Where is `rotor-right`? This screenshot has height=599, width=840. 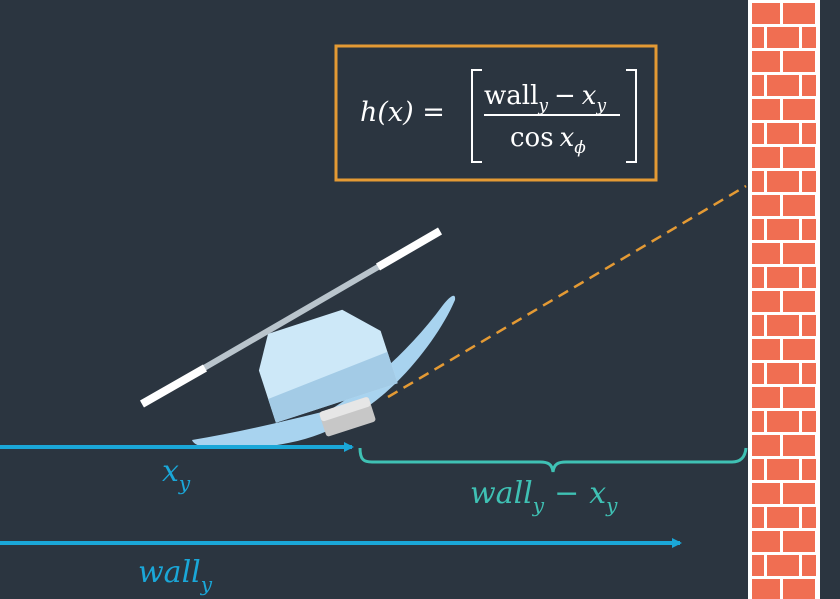
rotor-right is located at coordinates (409, 249).